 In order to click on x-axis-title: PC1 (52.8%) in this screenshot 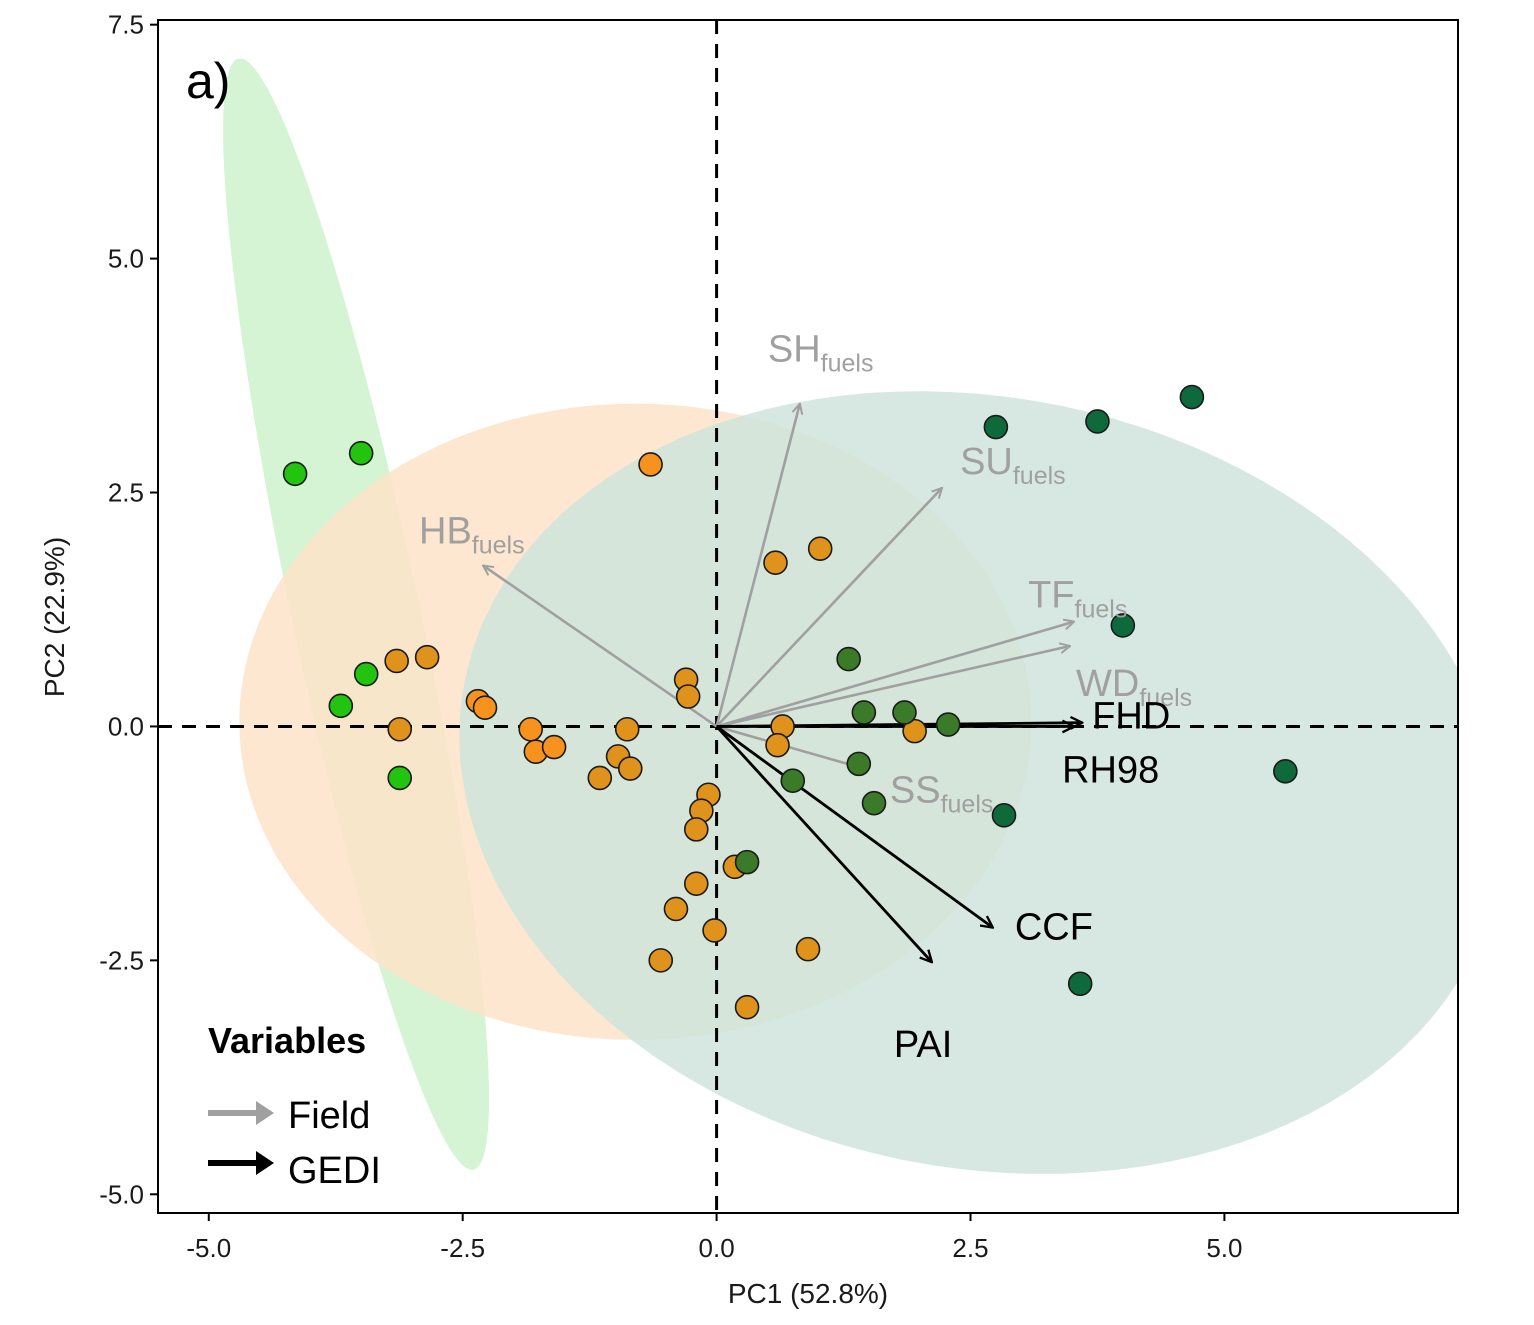, I will do `click(808, 1293)`.